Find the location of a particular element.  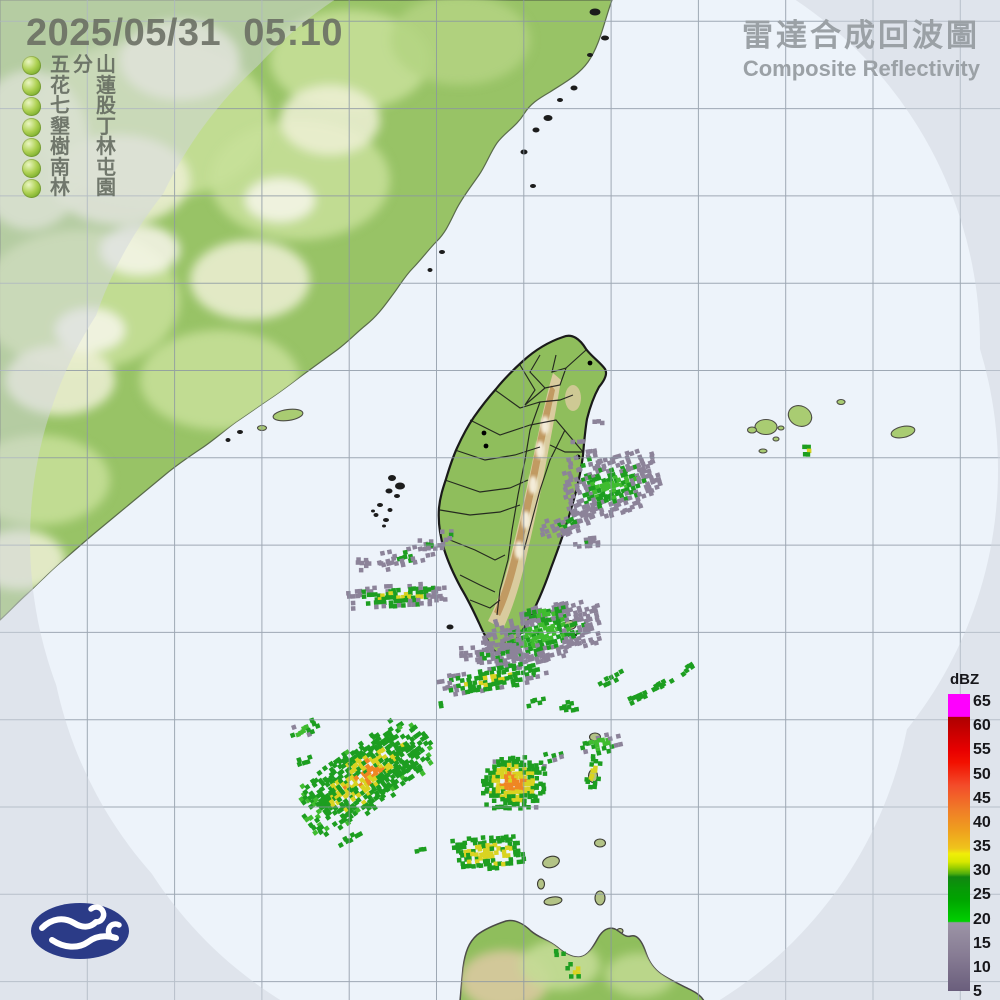

station-name-char: 丁 is located at coordinates (106, 126).